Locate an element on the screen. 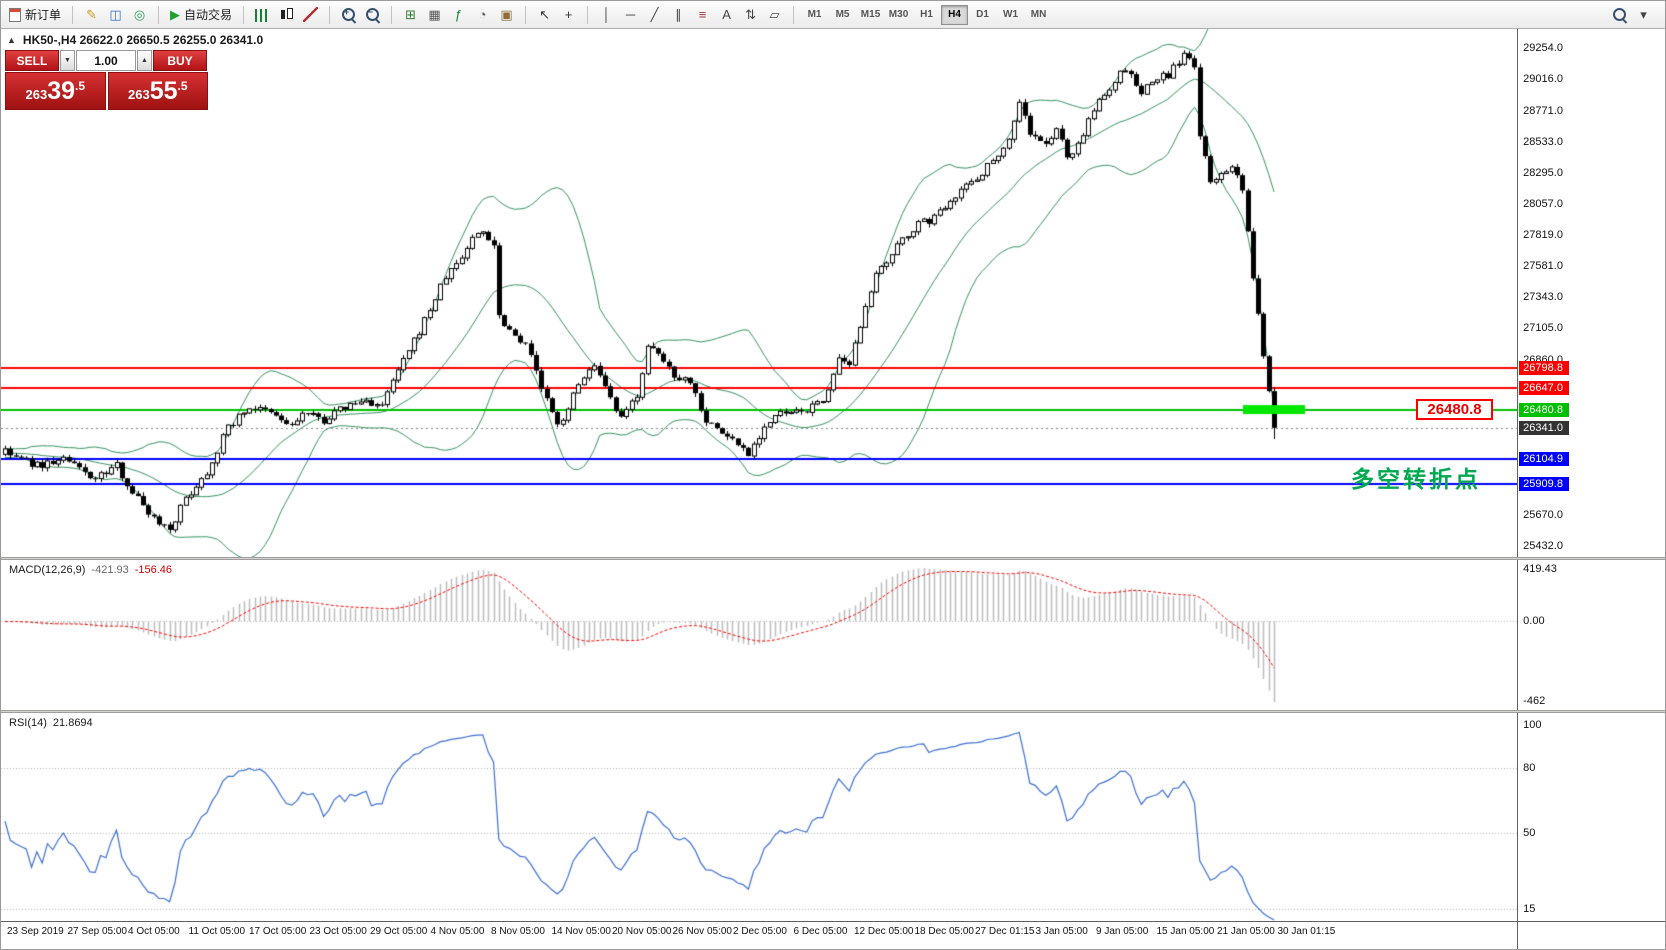 The image size is (1666, 950). price-callout-label: 26480.8 is located at coordinates (1454, 409).